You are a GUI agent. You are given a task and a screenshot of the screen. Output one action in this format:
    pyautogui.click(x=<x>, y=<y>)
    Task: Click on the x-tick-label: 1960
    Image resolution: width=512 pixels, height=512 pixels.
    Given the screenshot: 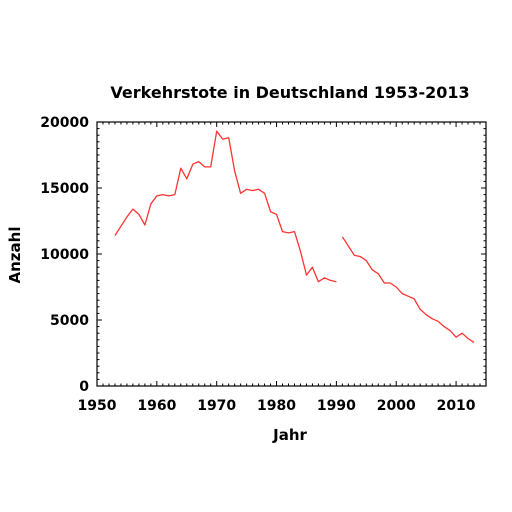 What is the action you would take?
    pyautogui.click(x=156, y=406)
    